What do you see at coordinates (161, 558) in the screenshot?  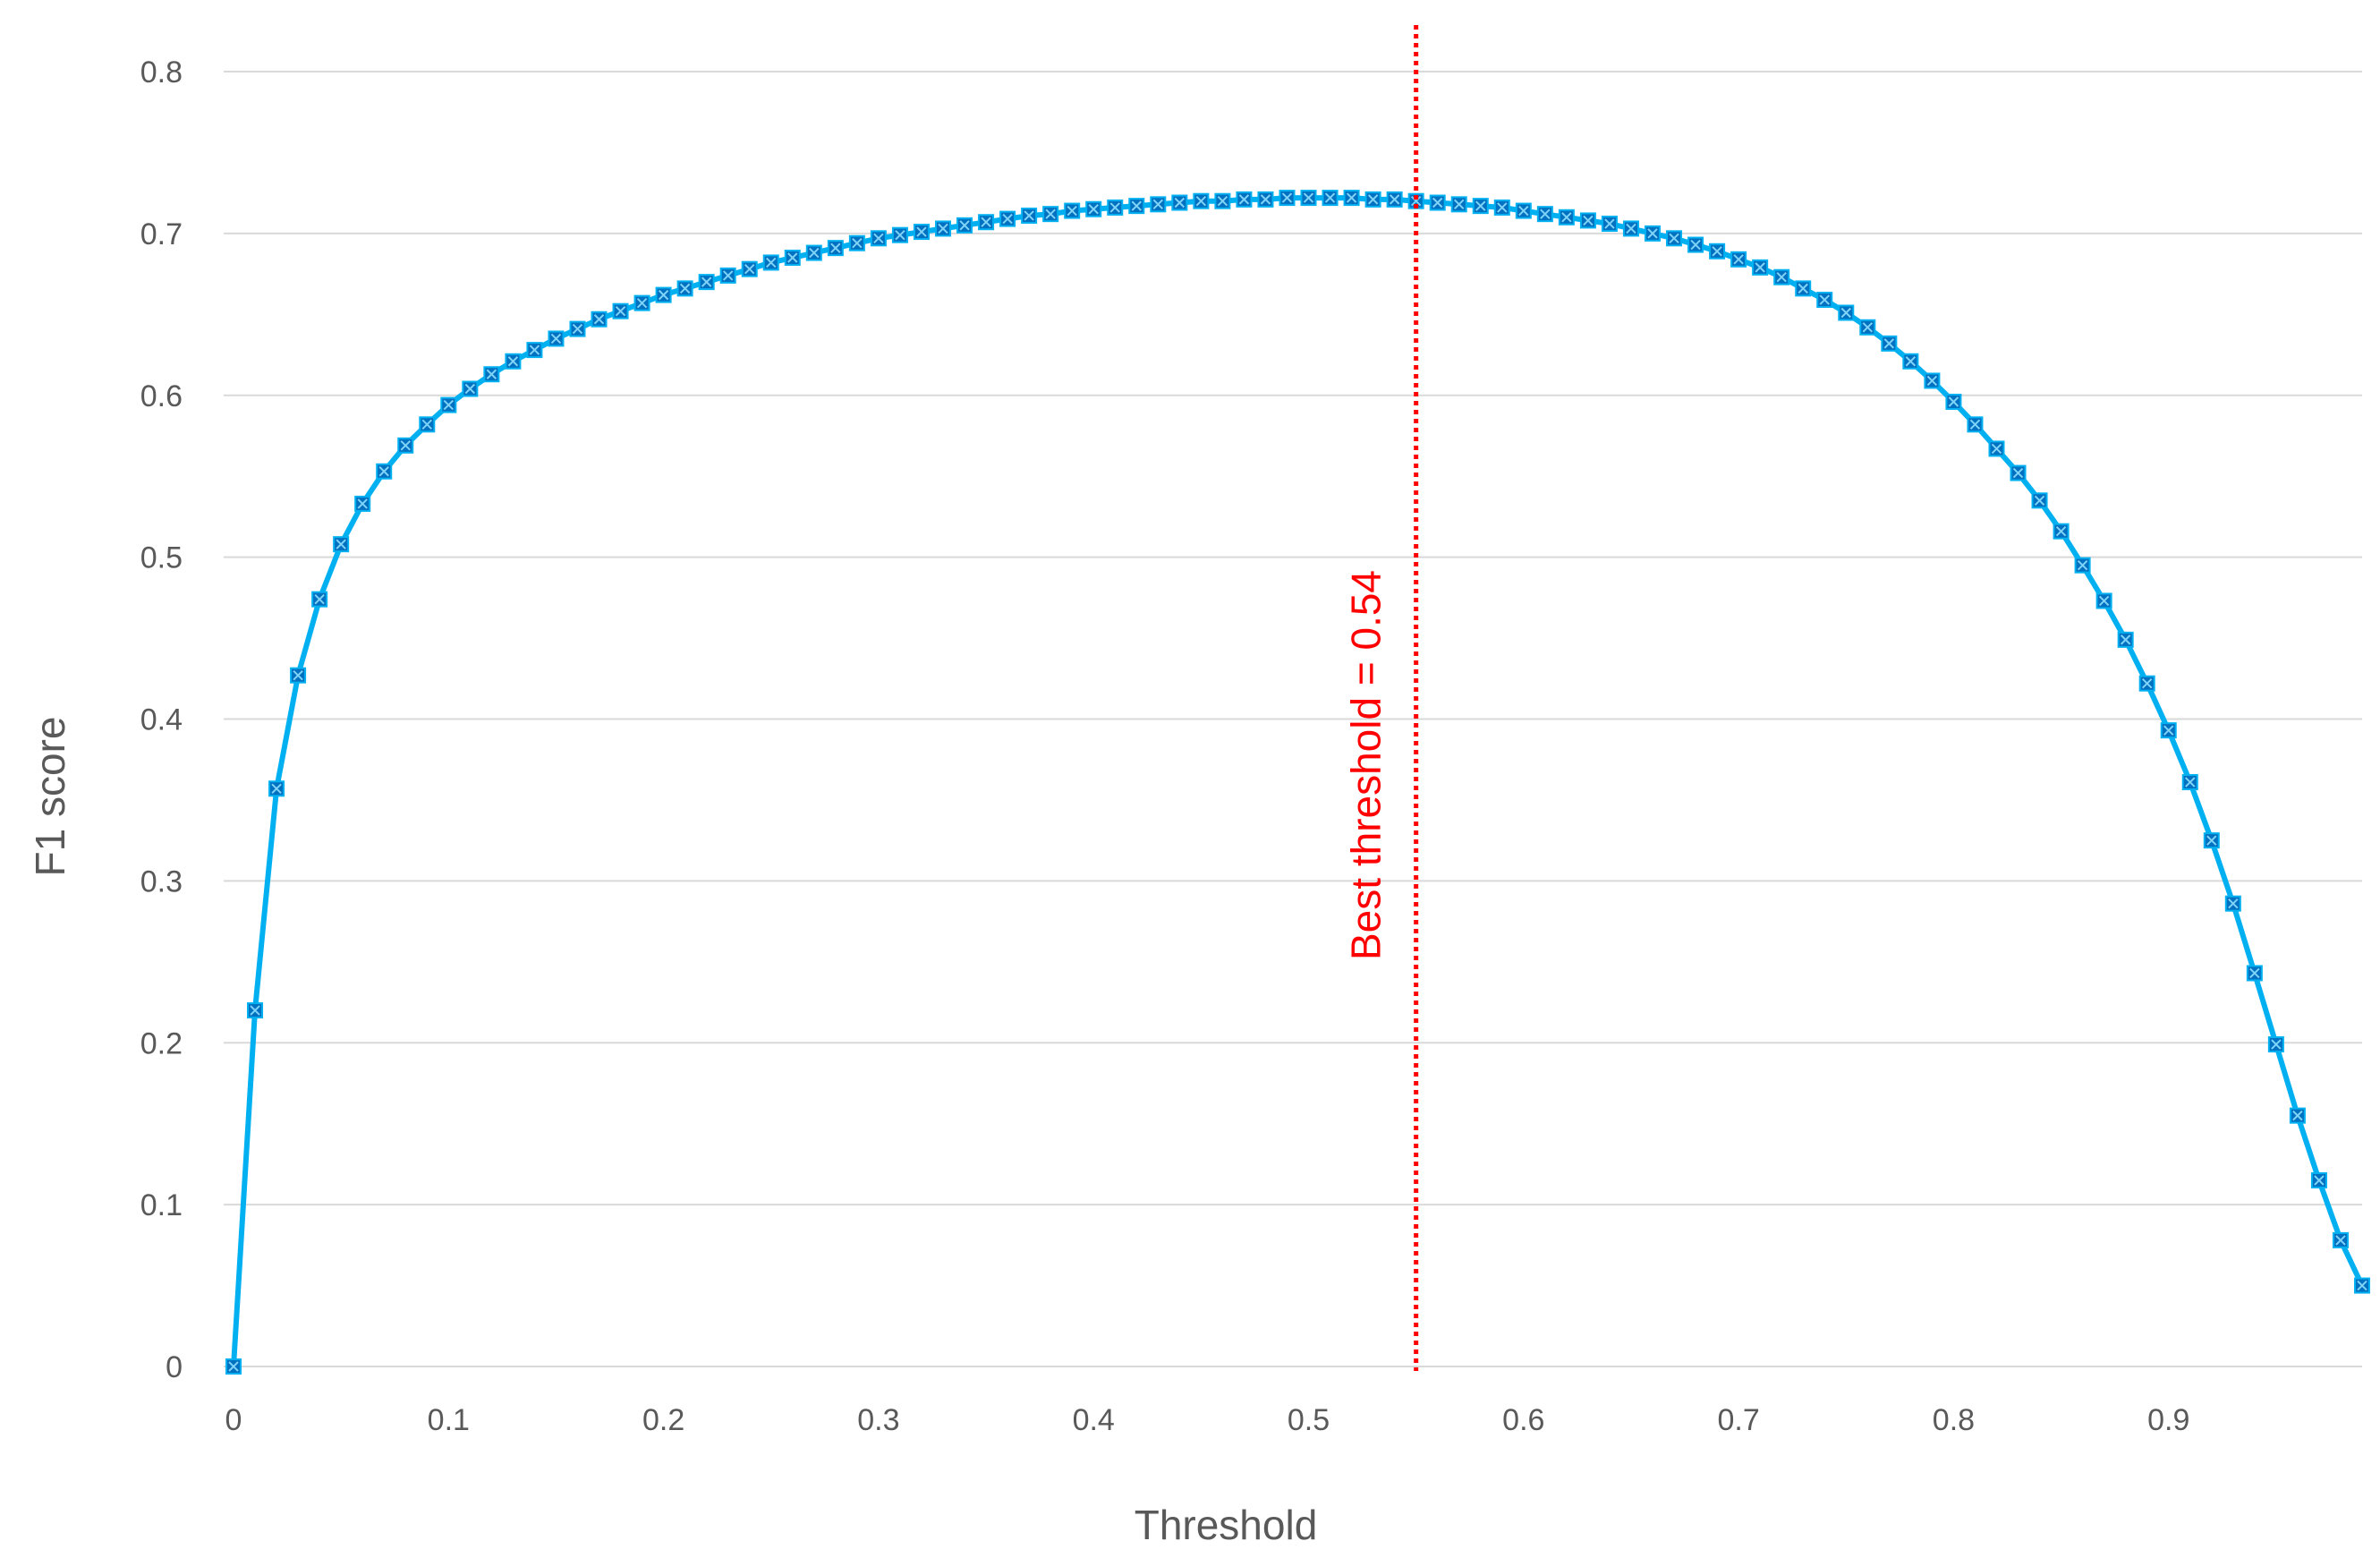 I see `y-tick-label: 0.5` at bounding box center [161, 558].